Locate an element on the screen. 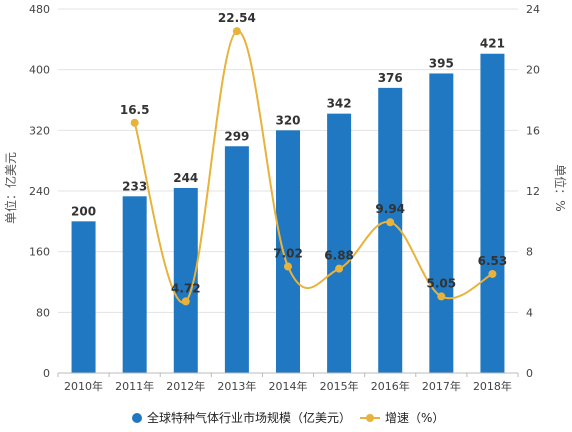 The image size is (572, 432). legend-bar-label: 全球特种气体行业市场规模（亿美元） is located at coordinates (249, 417).